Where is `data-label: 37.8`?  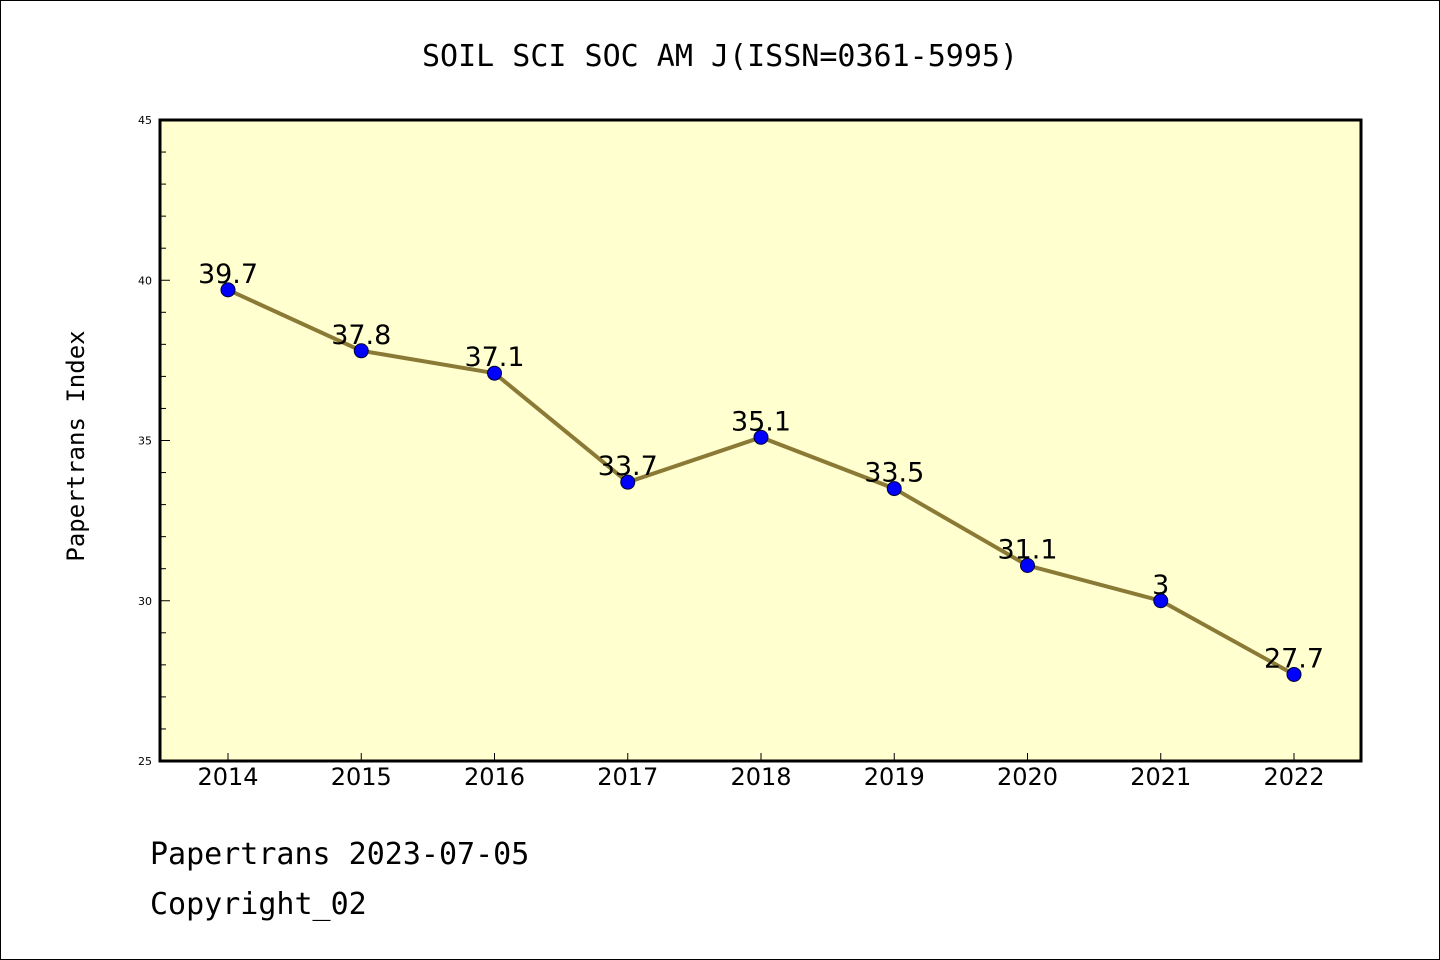 data-label: 37.8 is located at coordinates (361, 335).